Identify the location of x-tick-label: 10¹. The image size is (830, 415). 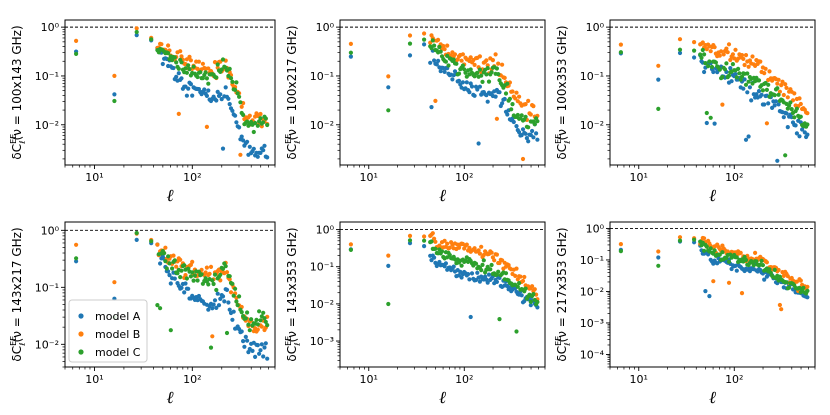
(639, 379).